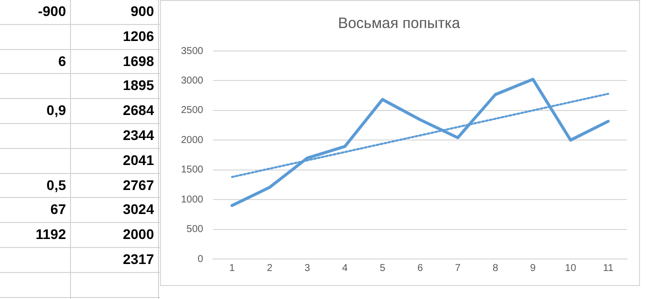 The height and width of the screenshot is (299, 655). Describe the element at coordinates (269, 268) in the screenshot. I see `x-tick-label: 2` at that location.